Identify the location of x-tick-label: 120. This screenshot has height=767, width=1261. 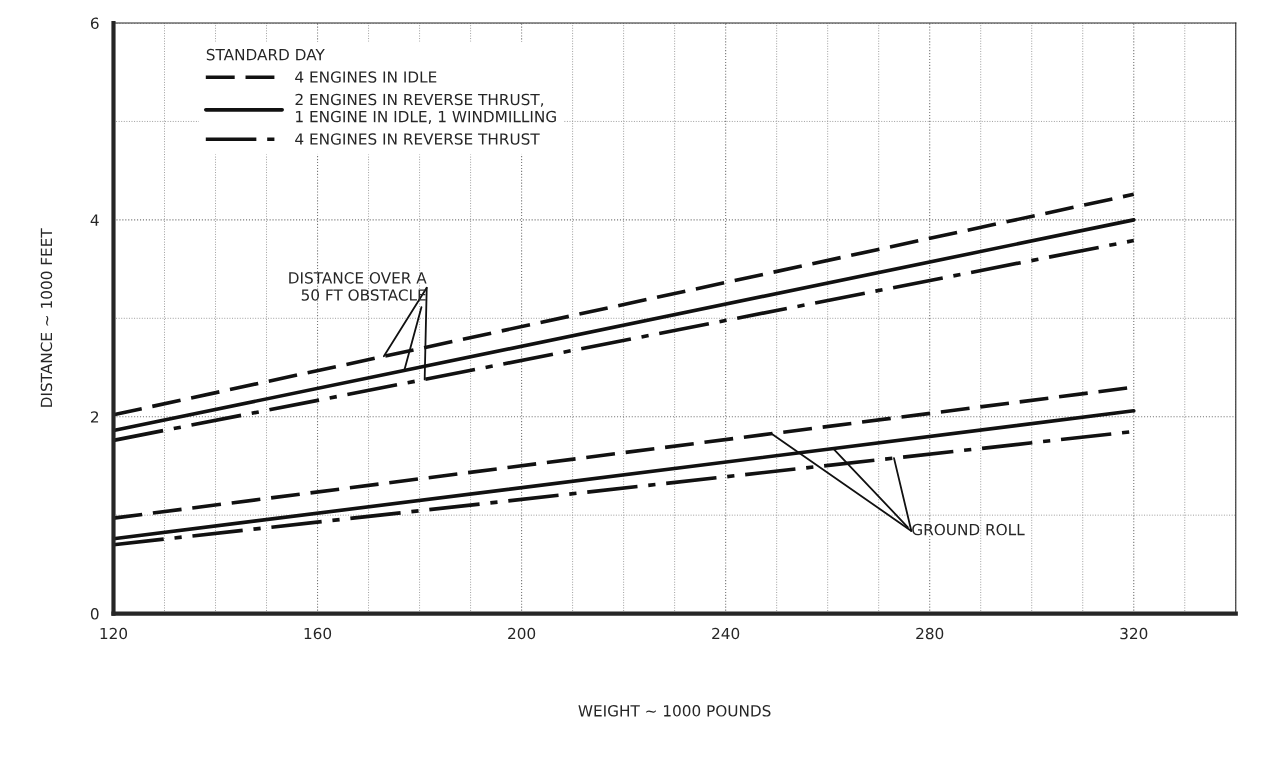
(114, 633).